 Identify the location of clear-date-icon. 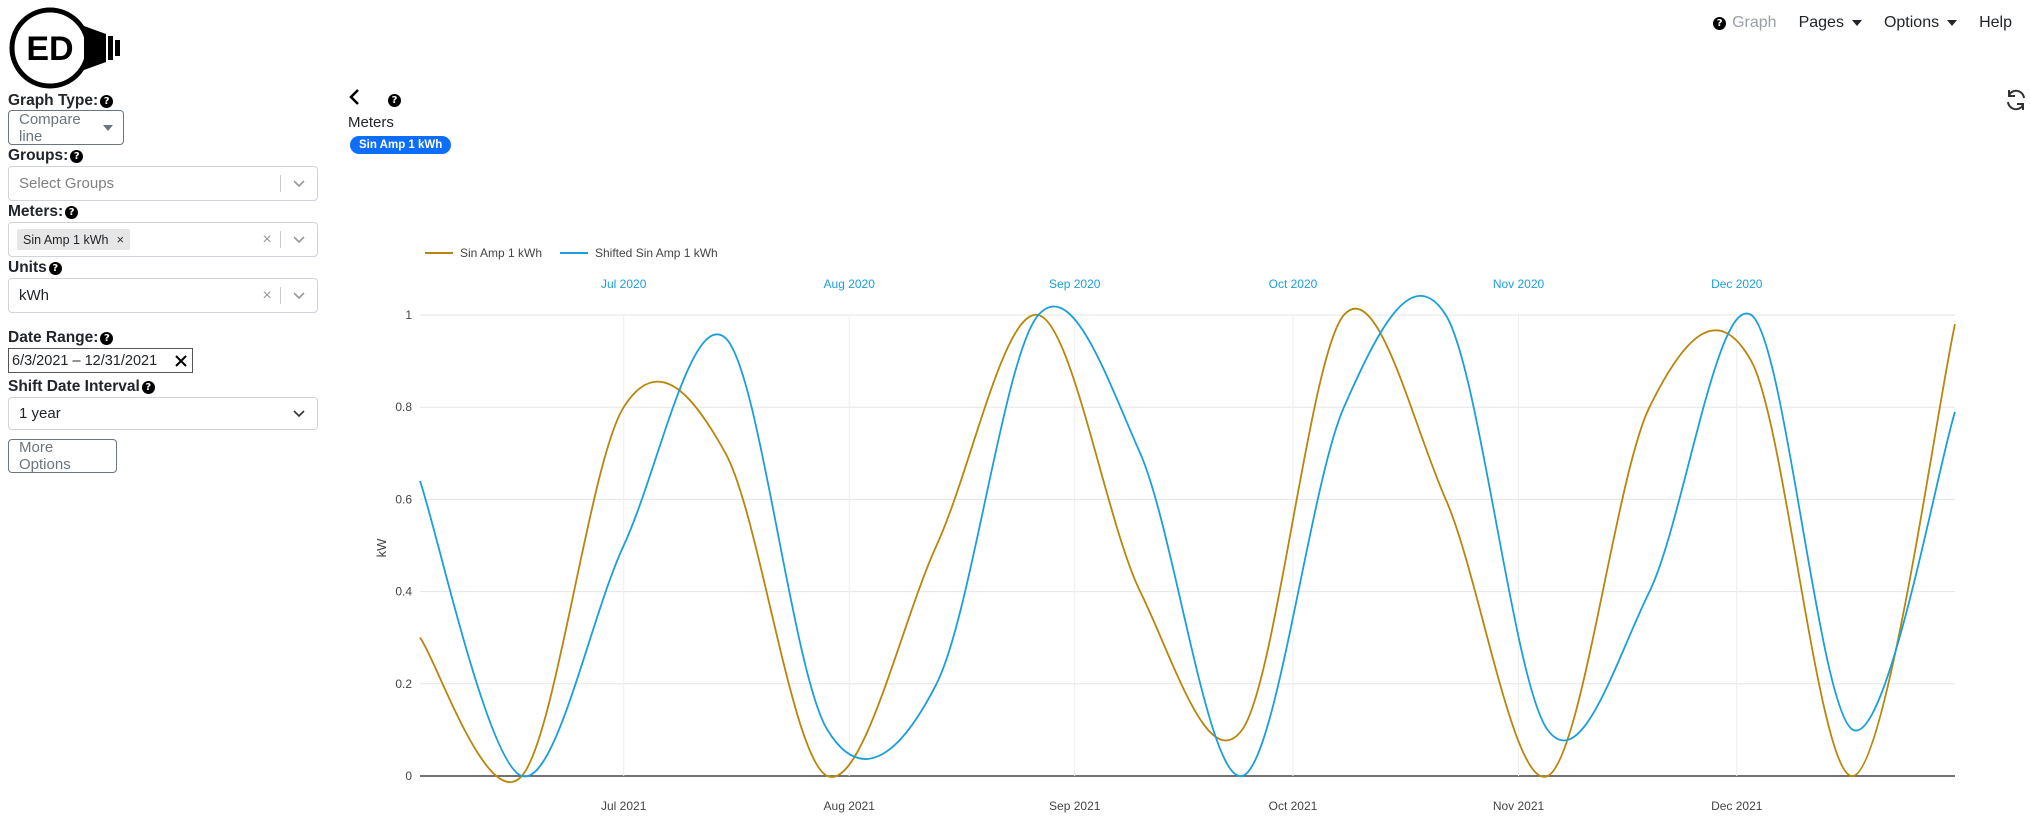
(181, 360).